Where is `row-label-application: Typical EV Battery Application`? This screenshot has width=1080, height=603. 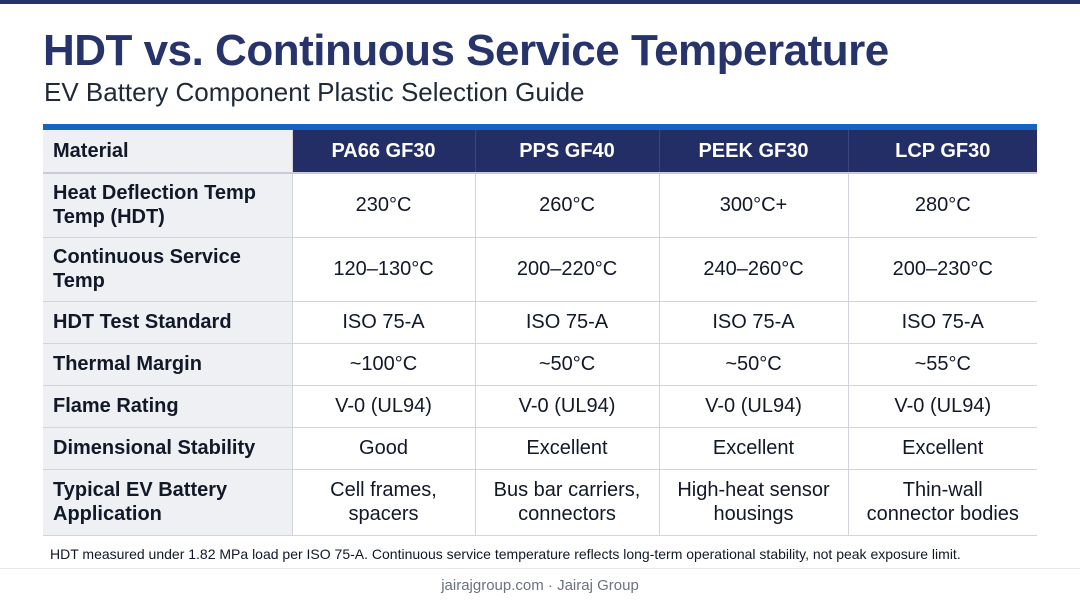 row-label-application: Typical EV Battery Application is located at coordinates (168, 502).